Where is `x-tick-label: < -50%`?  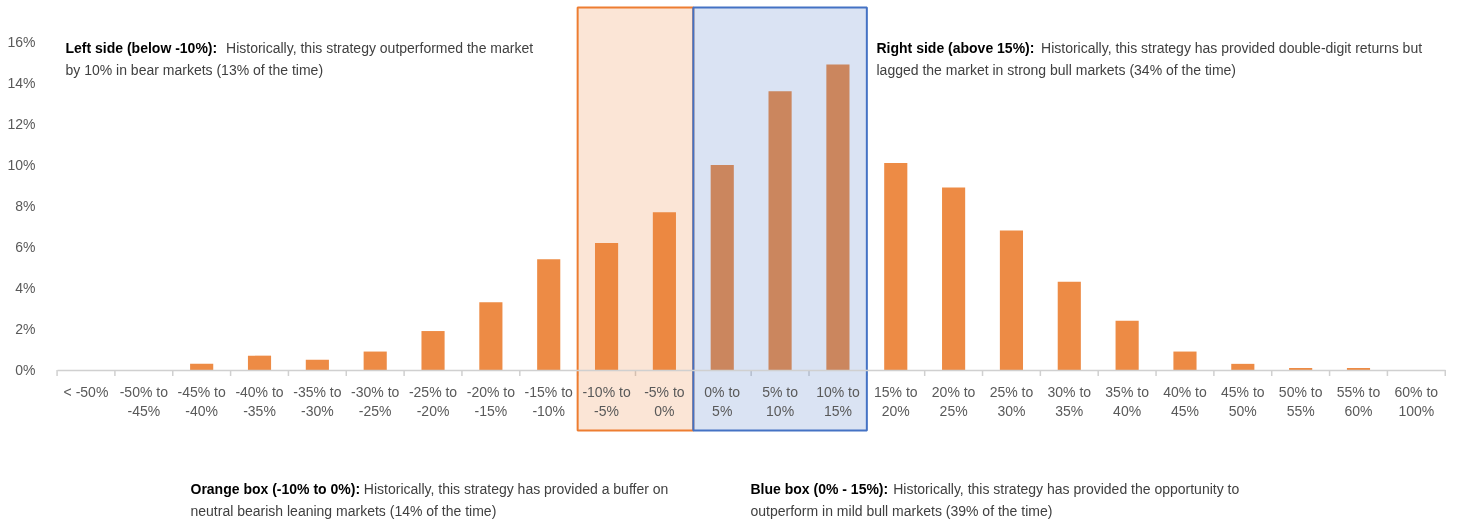 x-tick-label: < -50% is located at coordinates (86, 392).